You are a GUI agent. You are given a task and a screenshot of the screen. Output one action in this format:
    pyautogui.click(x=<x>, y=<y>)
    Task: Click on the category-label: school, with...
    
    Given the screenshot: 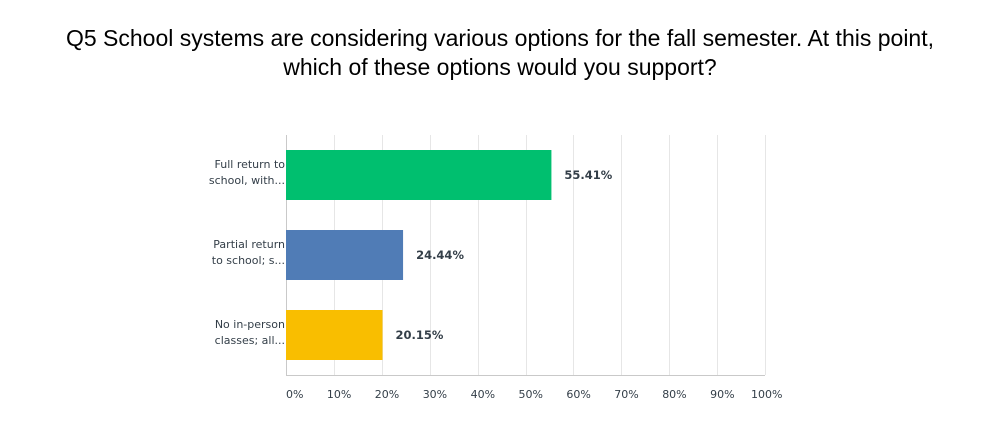 What is the action you would take?
    pyautogui.click(x=247, y=180)
    